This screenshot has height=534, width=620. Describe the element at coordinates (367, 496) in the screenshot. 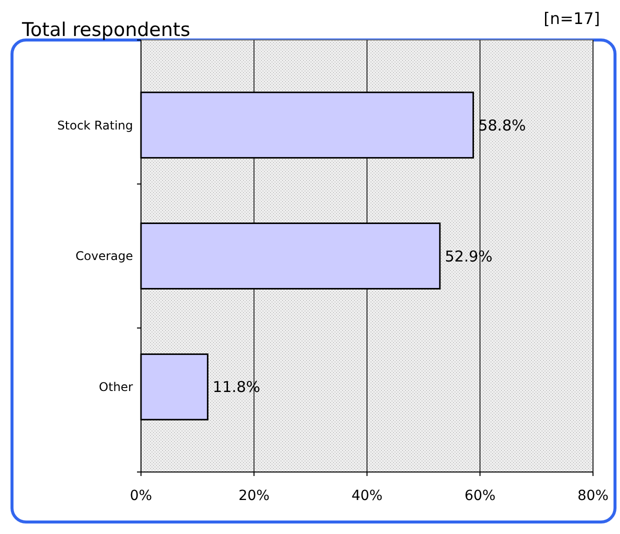

I see `x-tick-label: 40%` at that location.